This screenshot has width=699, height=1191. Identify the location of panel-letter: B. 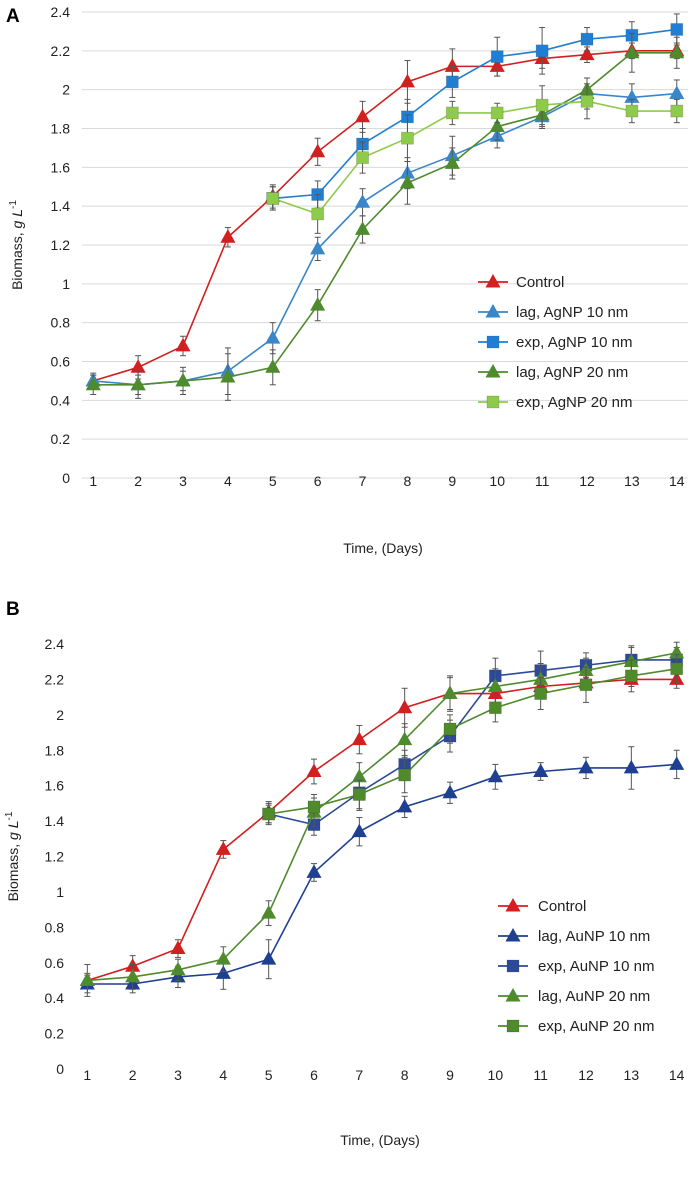
(13, 609).